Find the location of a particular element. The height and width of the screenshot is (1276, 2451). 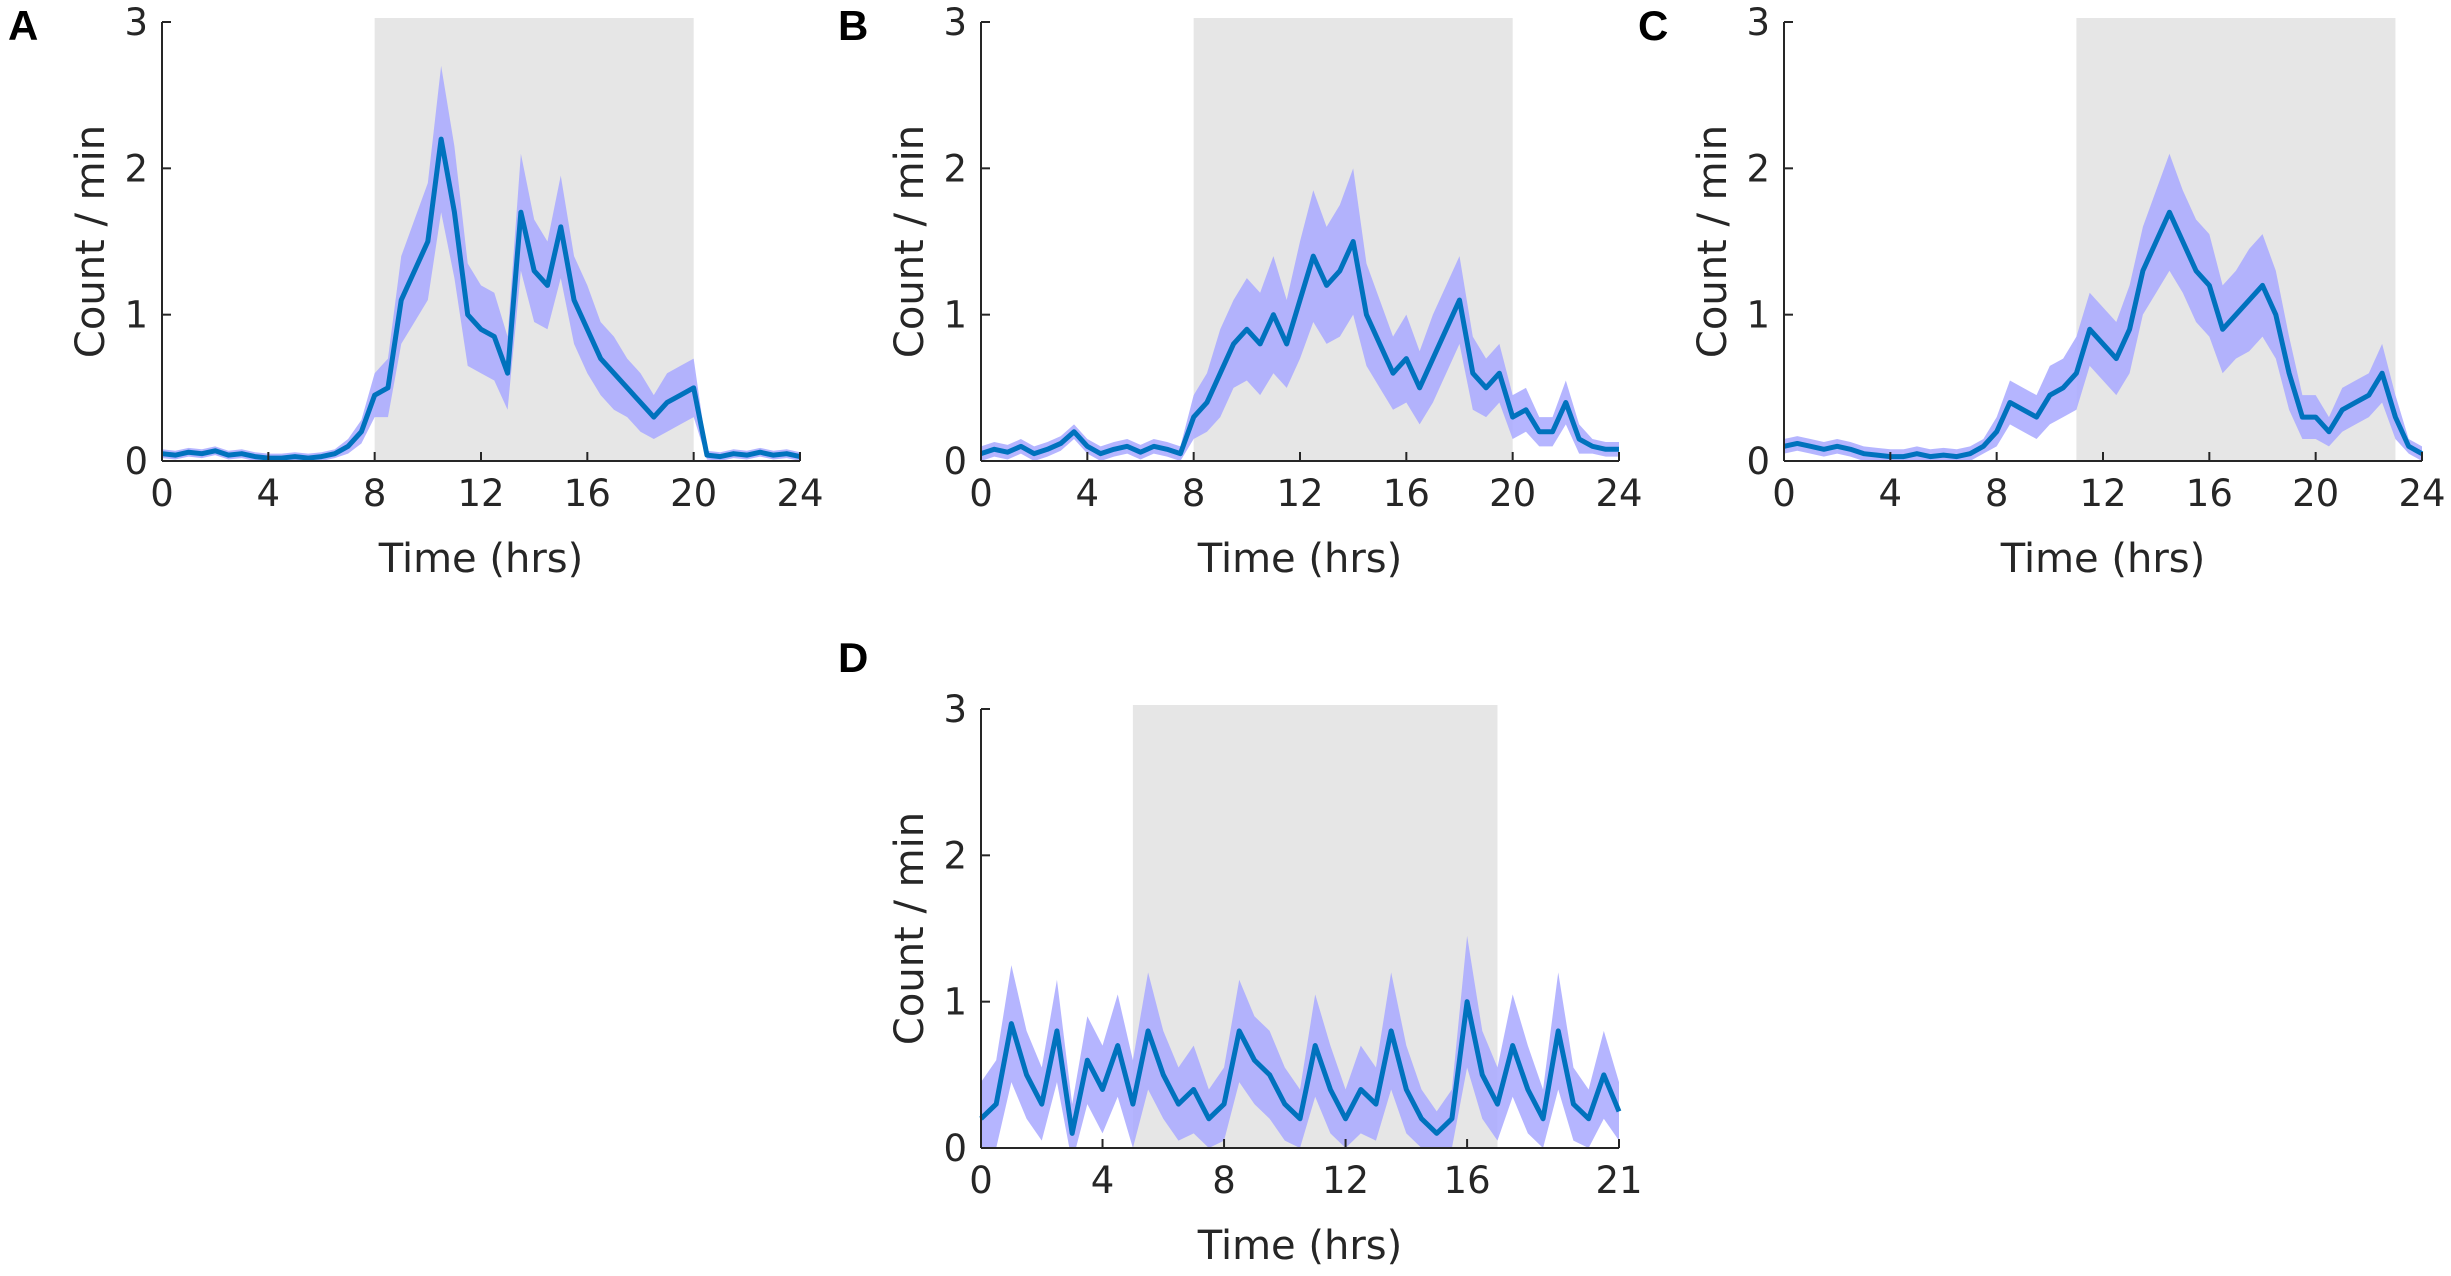

x-tick-label: 21 is located at coordinates (1618, 1180).